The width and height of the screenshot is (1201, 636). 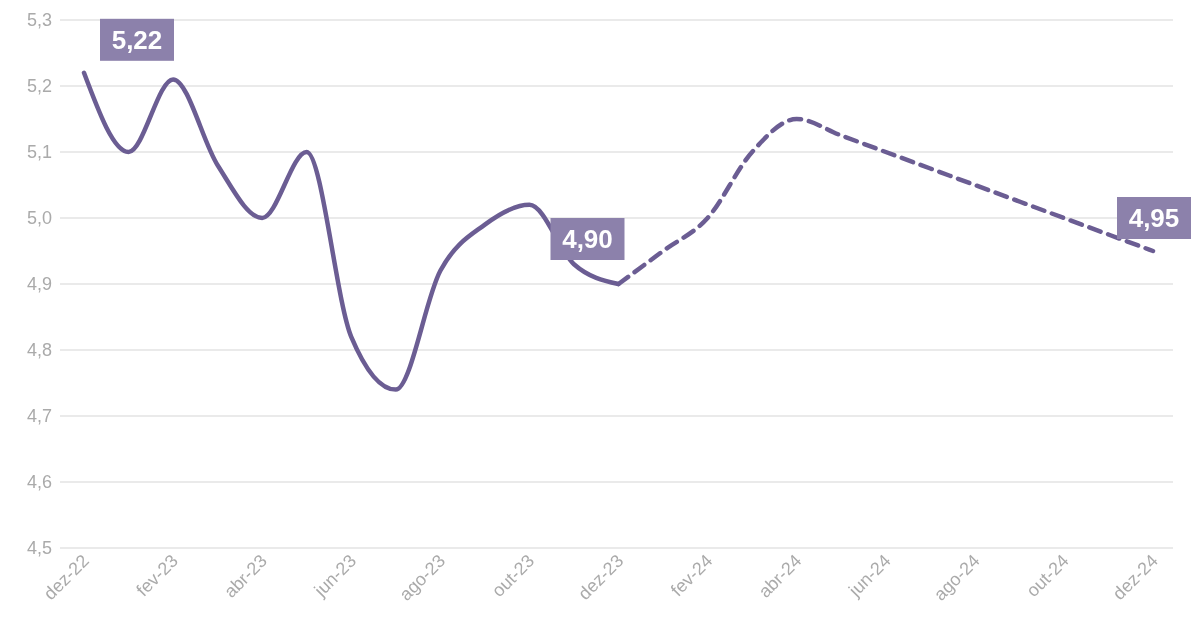 What do you see at coordinates (39, 218) in the screenshot?
I see `y-tick-label: 5,0` at bounding box center [39, 218].